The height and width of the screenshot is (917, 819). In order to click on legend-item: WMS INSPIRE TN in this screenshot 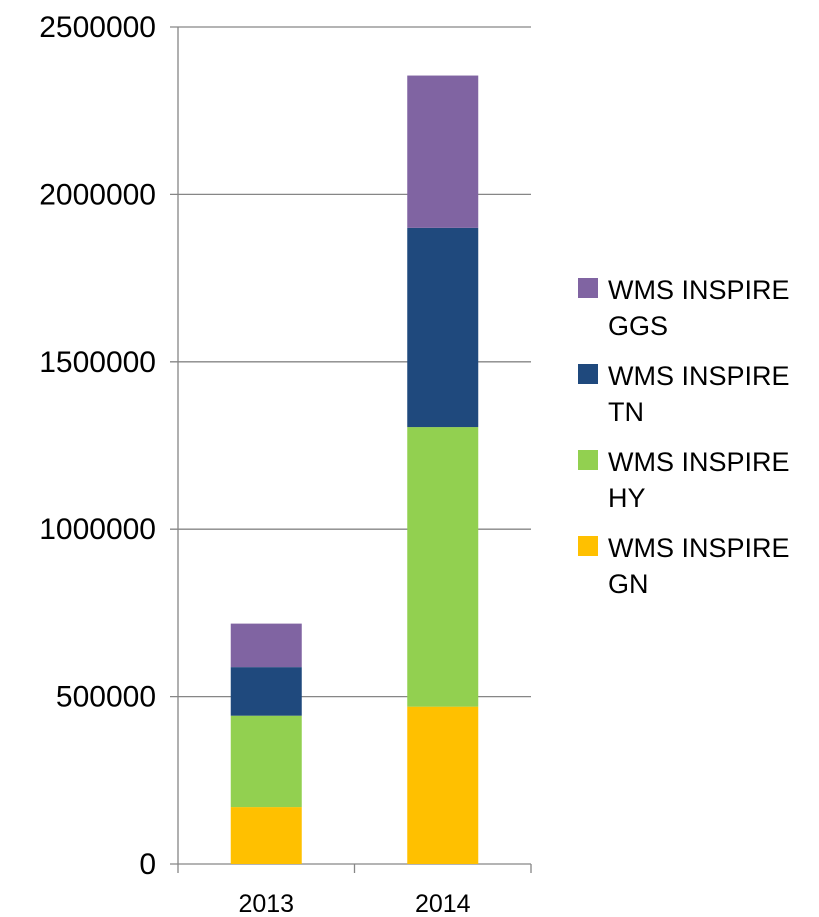, I will do `click(698, 394)`.